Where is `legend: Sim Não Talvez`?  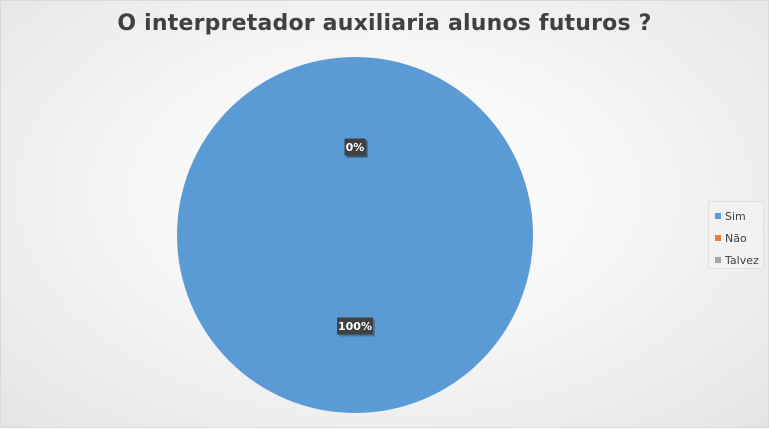
legend: Sim Não Talvez is located at coordinates (736, 235).